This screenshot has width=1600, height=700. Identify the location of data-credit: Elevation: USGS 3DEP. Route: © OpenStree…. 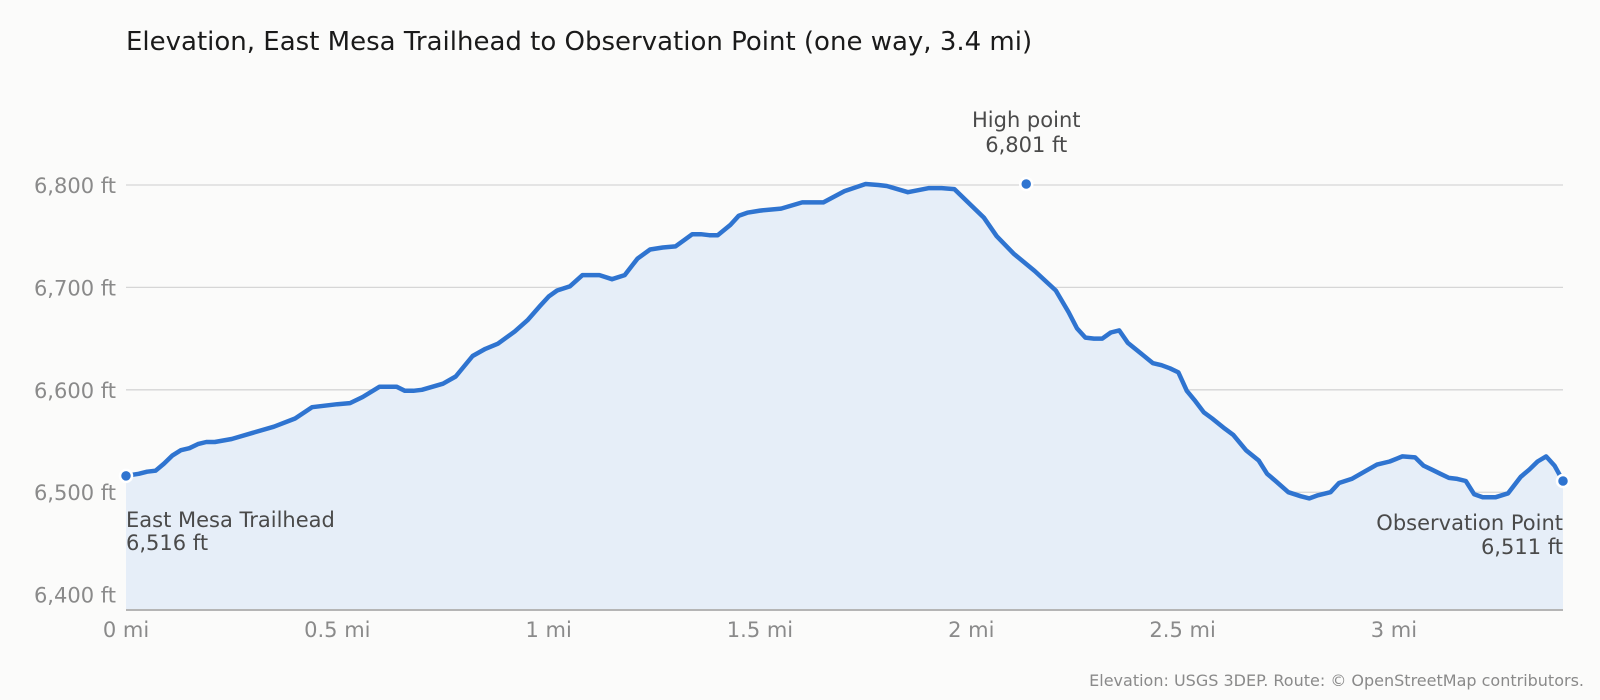
(1336, 680).